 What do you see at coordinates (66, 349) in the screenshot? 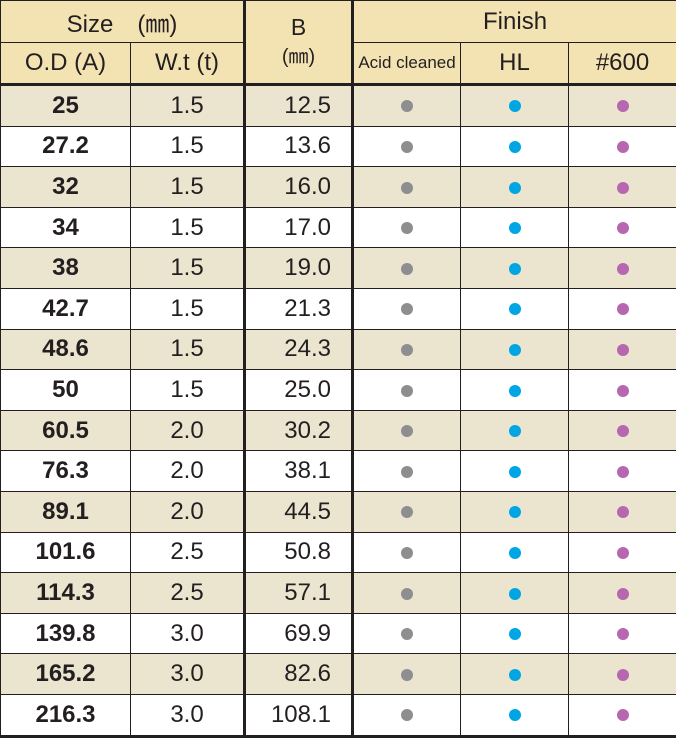
I see `od-cell: 48.6` at bounding box center [66, 349].